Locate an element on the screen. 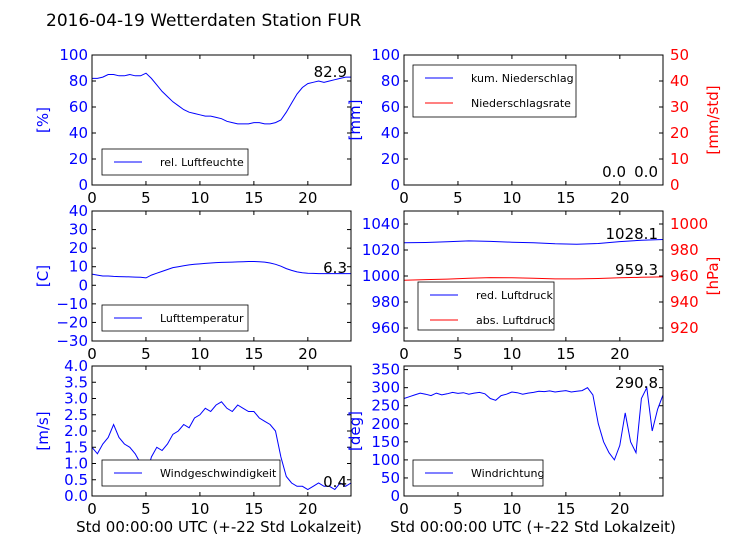 The width and height of the screenshot is (736, 552). legend-entry: red. Luftdruck is located at coordinates (514, 295).